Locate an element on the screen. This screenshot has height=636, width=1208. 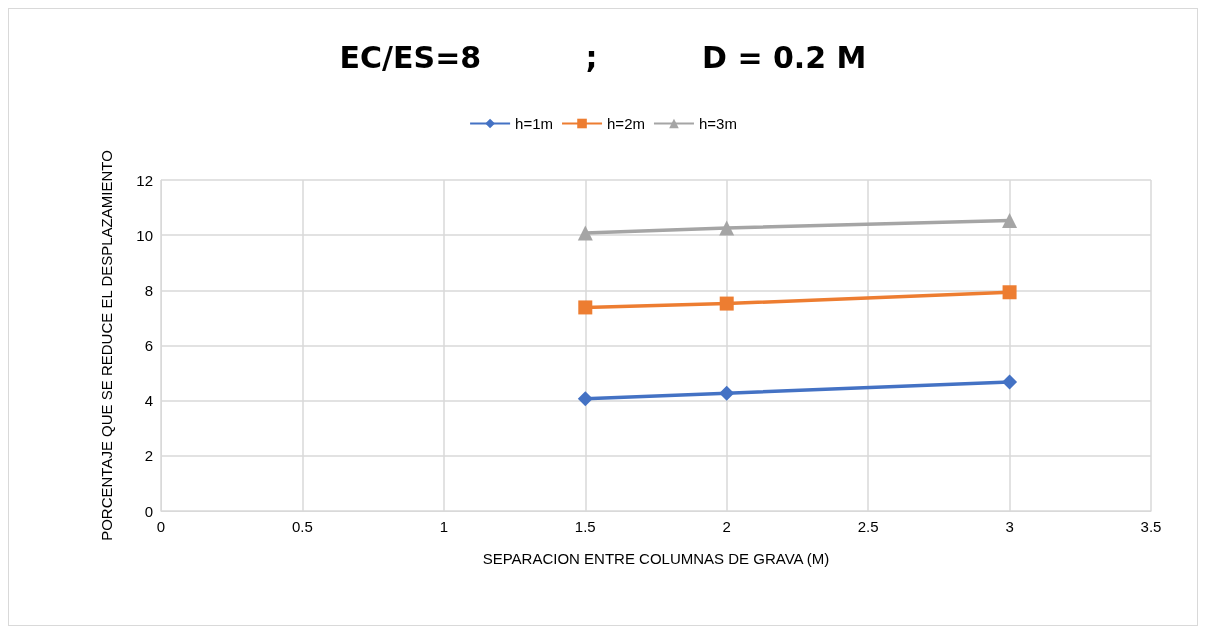
x-axis-title: SEPARACION ENTRE COLUMNAS DE GRAVA (M) is located at coordinates (656, 558).